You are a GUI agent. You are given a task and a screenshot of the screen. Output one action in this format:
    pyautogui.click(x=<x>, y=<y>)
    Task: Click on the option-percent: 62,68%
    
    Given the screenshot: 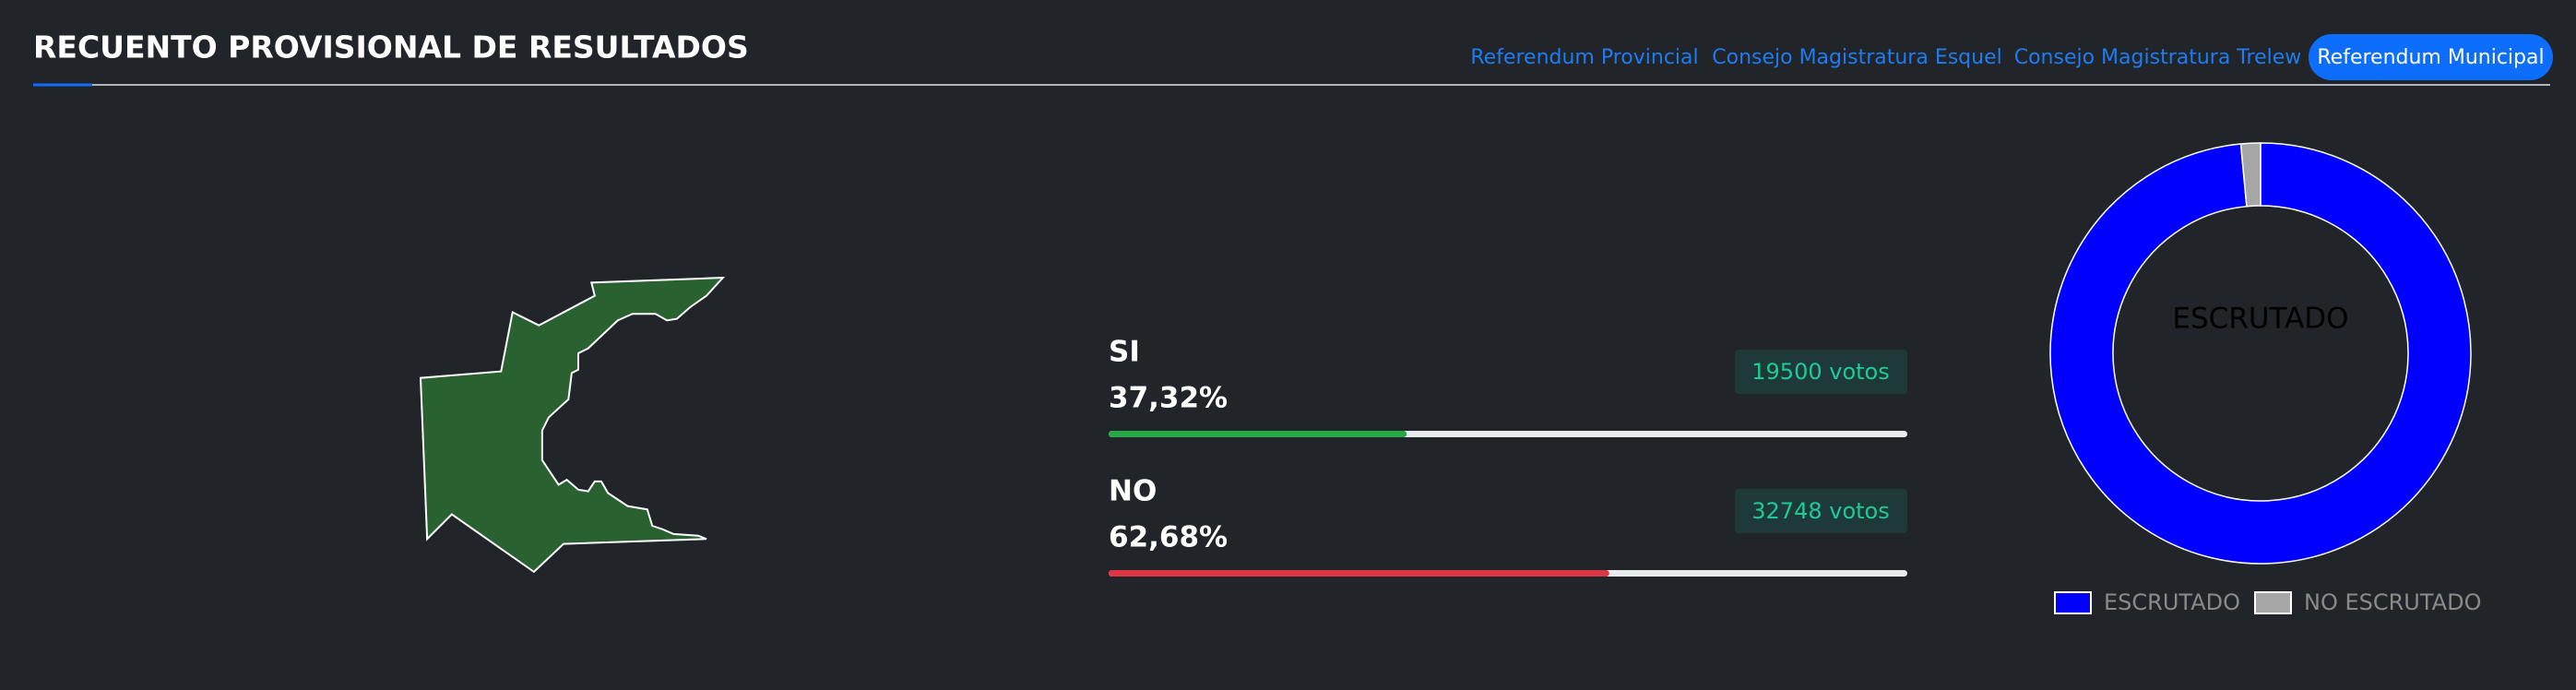 What is the action you would take?
    pyautogui.click(x=1168, y=537)
    